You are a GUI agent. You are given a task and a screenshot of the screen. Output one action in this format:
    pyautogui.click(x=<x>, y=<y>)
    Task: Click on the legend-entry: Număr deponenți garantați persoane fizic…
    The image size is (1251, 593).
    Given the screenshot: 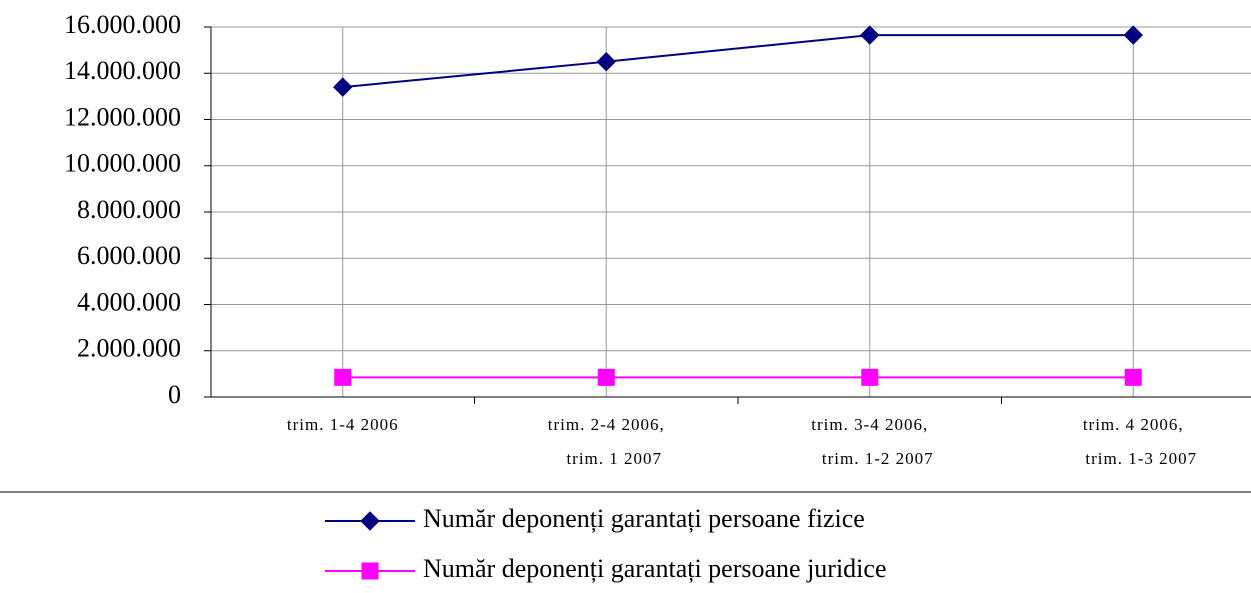 What is the action you would take?
    pyautogui.click(x=595, y=518)
    